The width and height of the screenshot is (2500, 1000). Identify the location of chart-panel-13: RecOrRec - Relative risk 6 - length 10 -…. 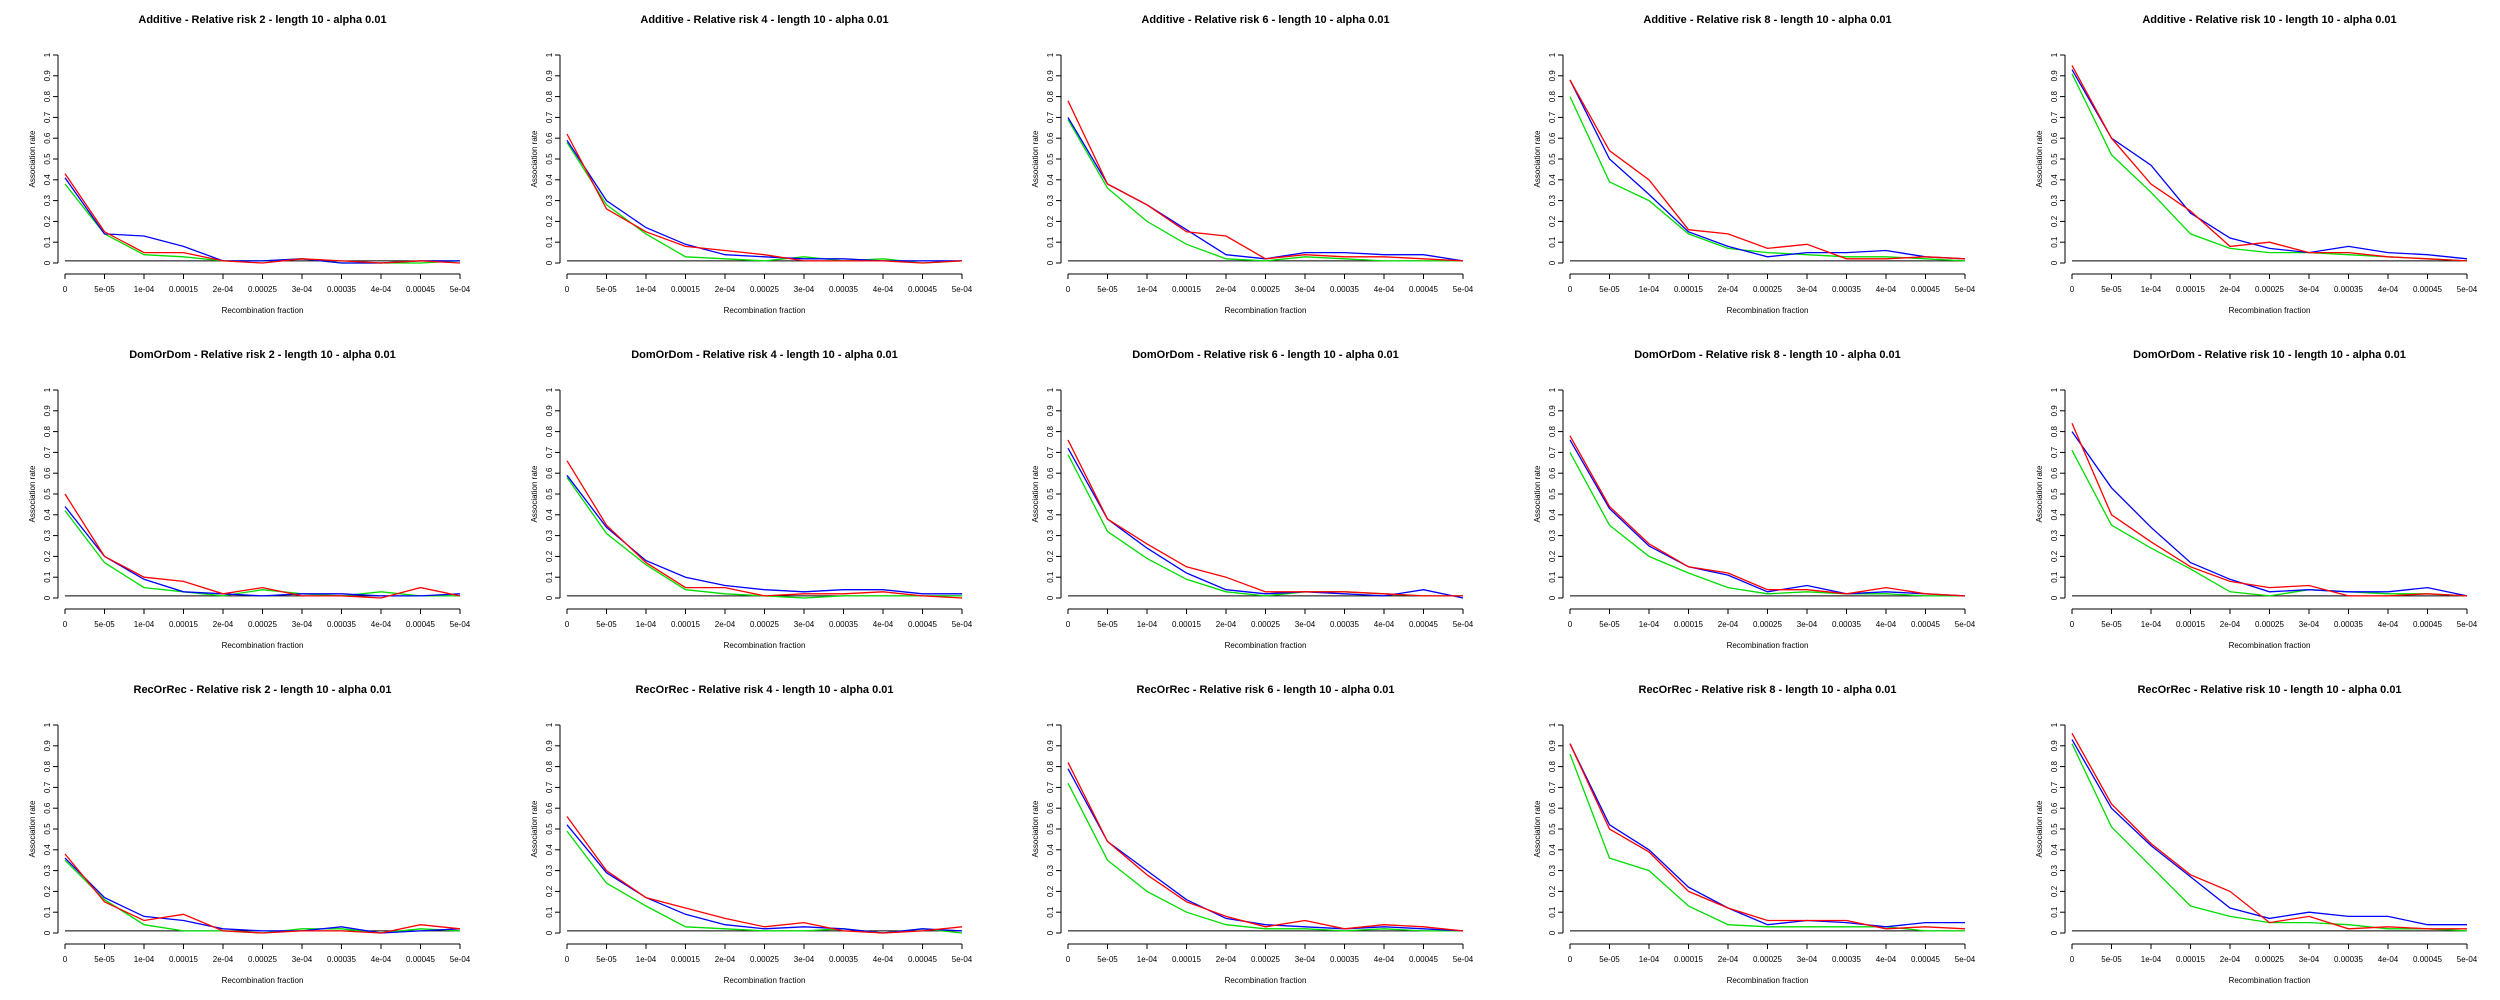
(1252, 834).